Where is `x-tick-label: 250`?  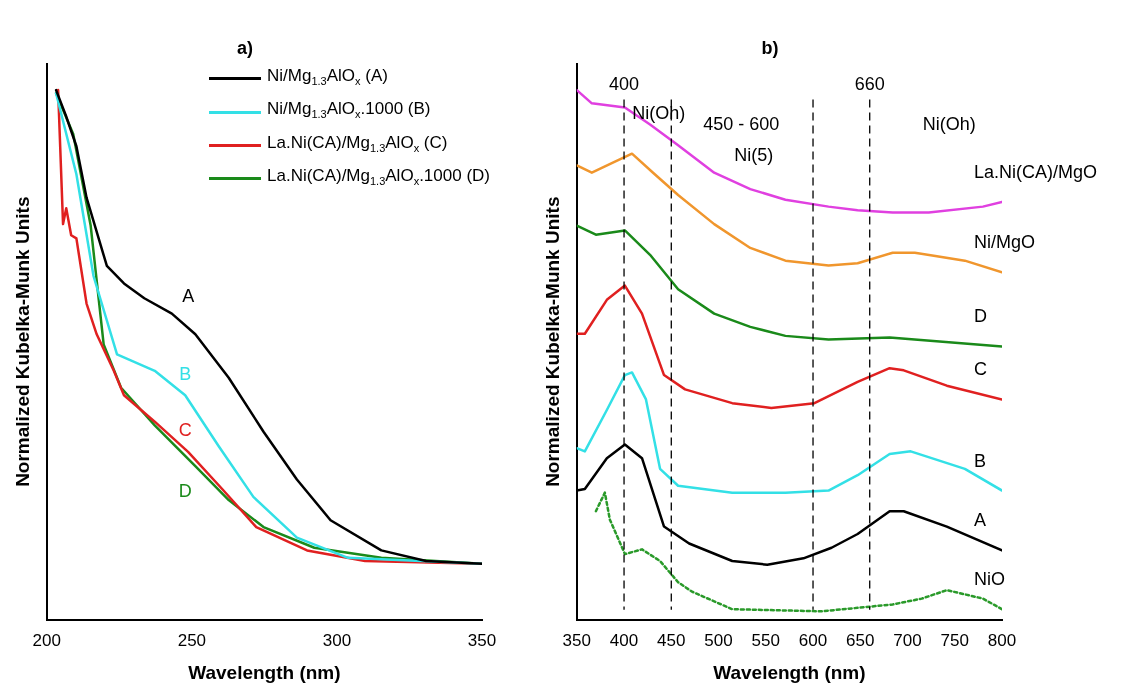 x-tick-label: 250 is located at coordinates (192, 640).